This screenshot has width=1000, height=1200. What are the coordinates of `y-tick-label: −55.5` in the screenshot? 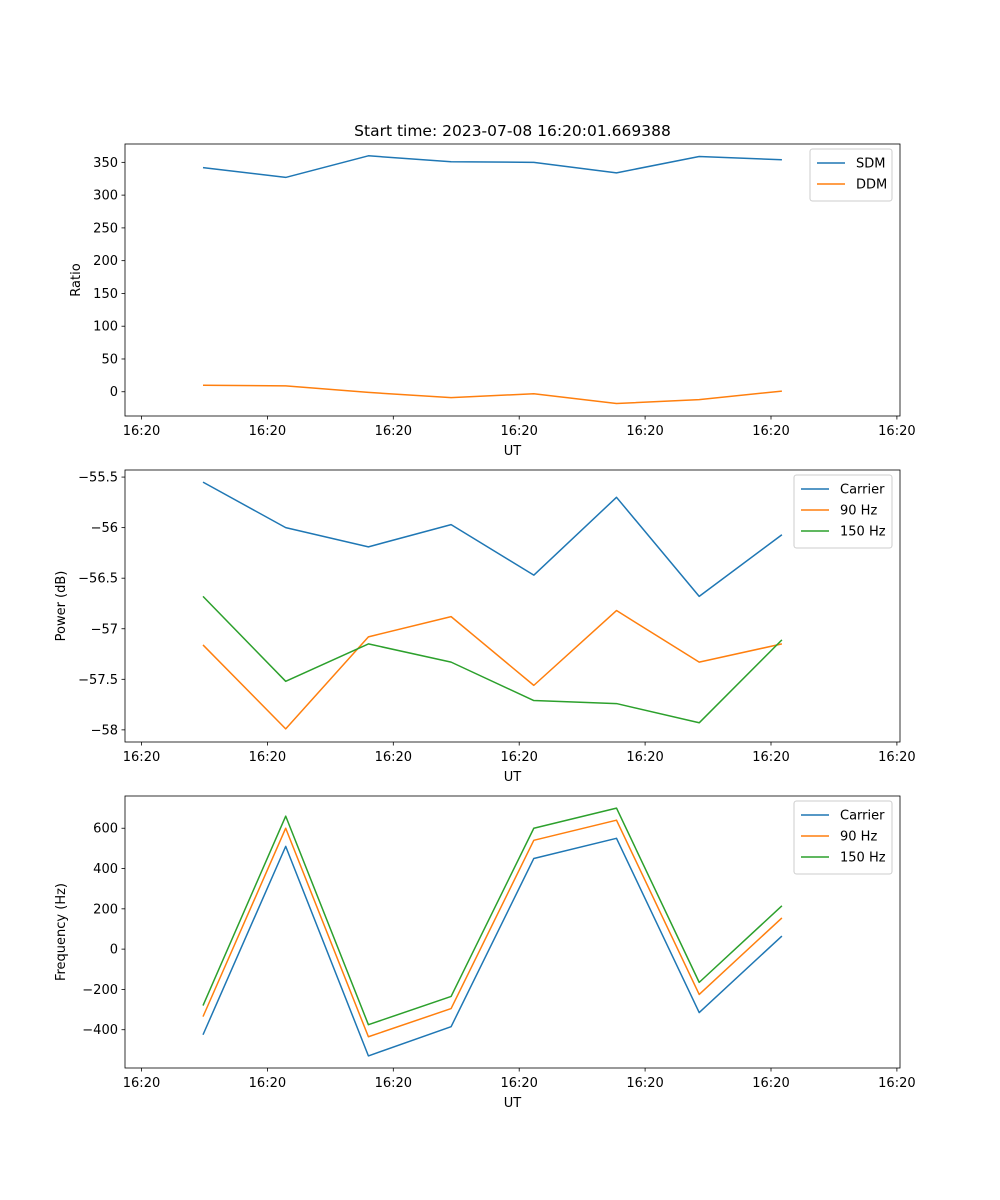 It's located at (98, 478).